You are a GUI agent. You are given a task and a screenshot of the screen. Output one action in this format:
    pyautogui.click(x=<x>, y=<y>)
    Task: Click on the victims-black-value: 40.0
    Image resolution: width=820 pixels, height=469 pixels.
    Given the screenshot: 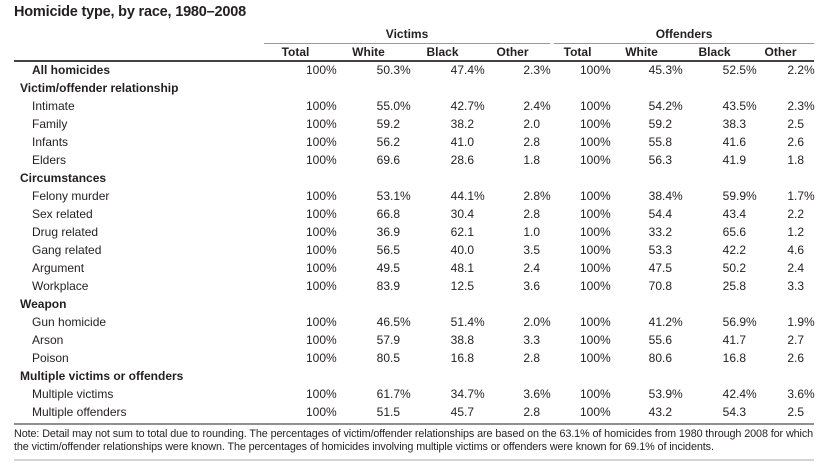 What is the action you would take?
    pyautogui.click(x=462, y=249)
    